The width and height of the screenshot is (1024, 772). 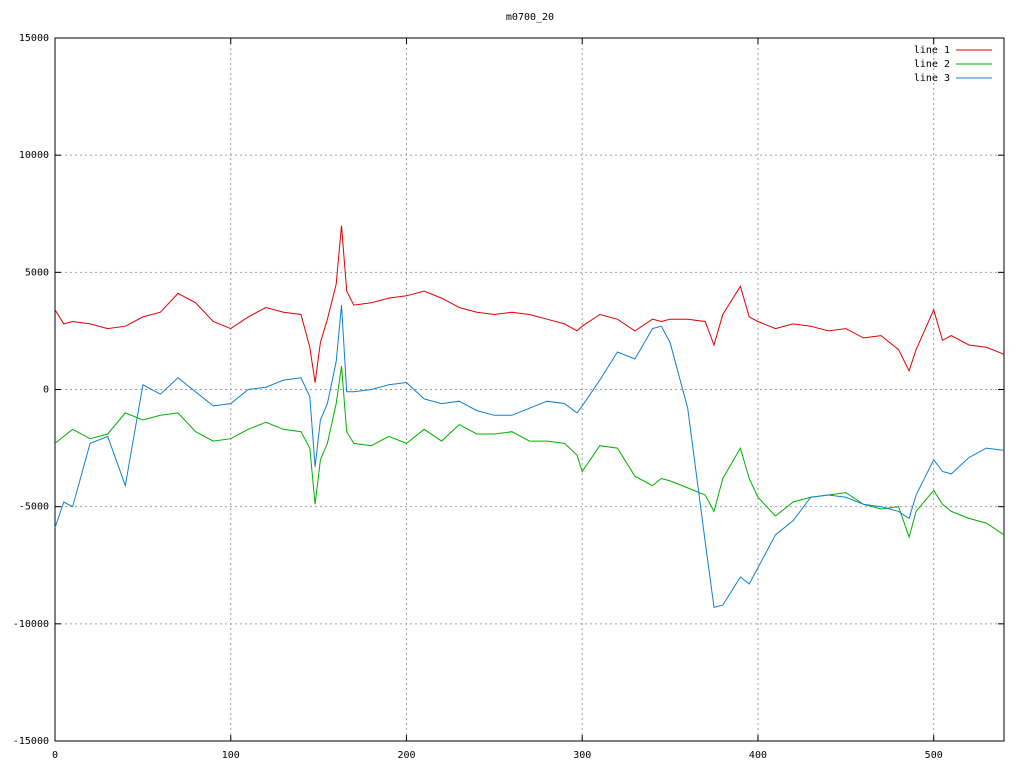 I want to click on x-tick-label: 300, so click(x=582, y=755).